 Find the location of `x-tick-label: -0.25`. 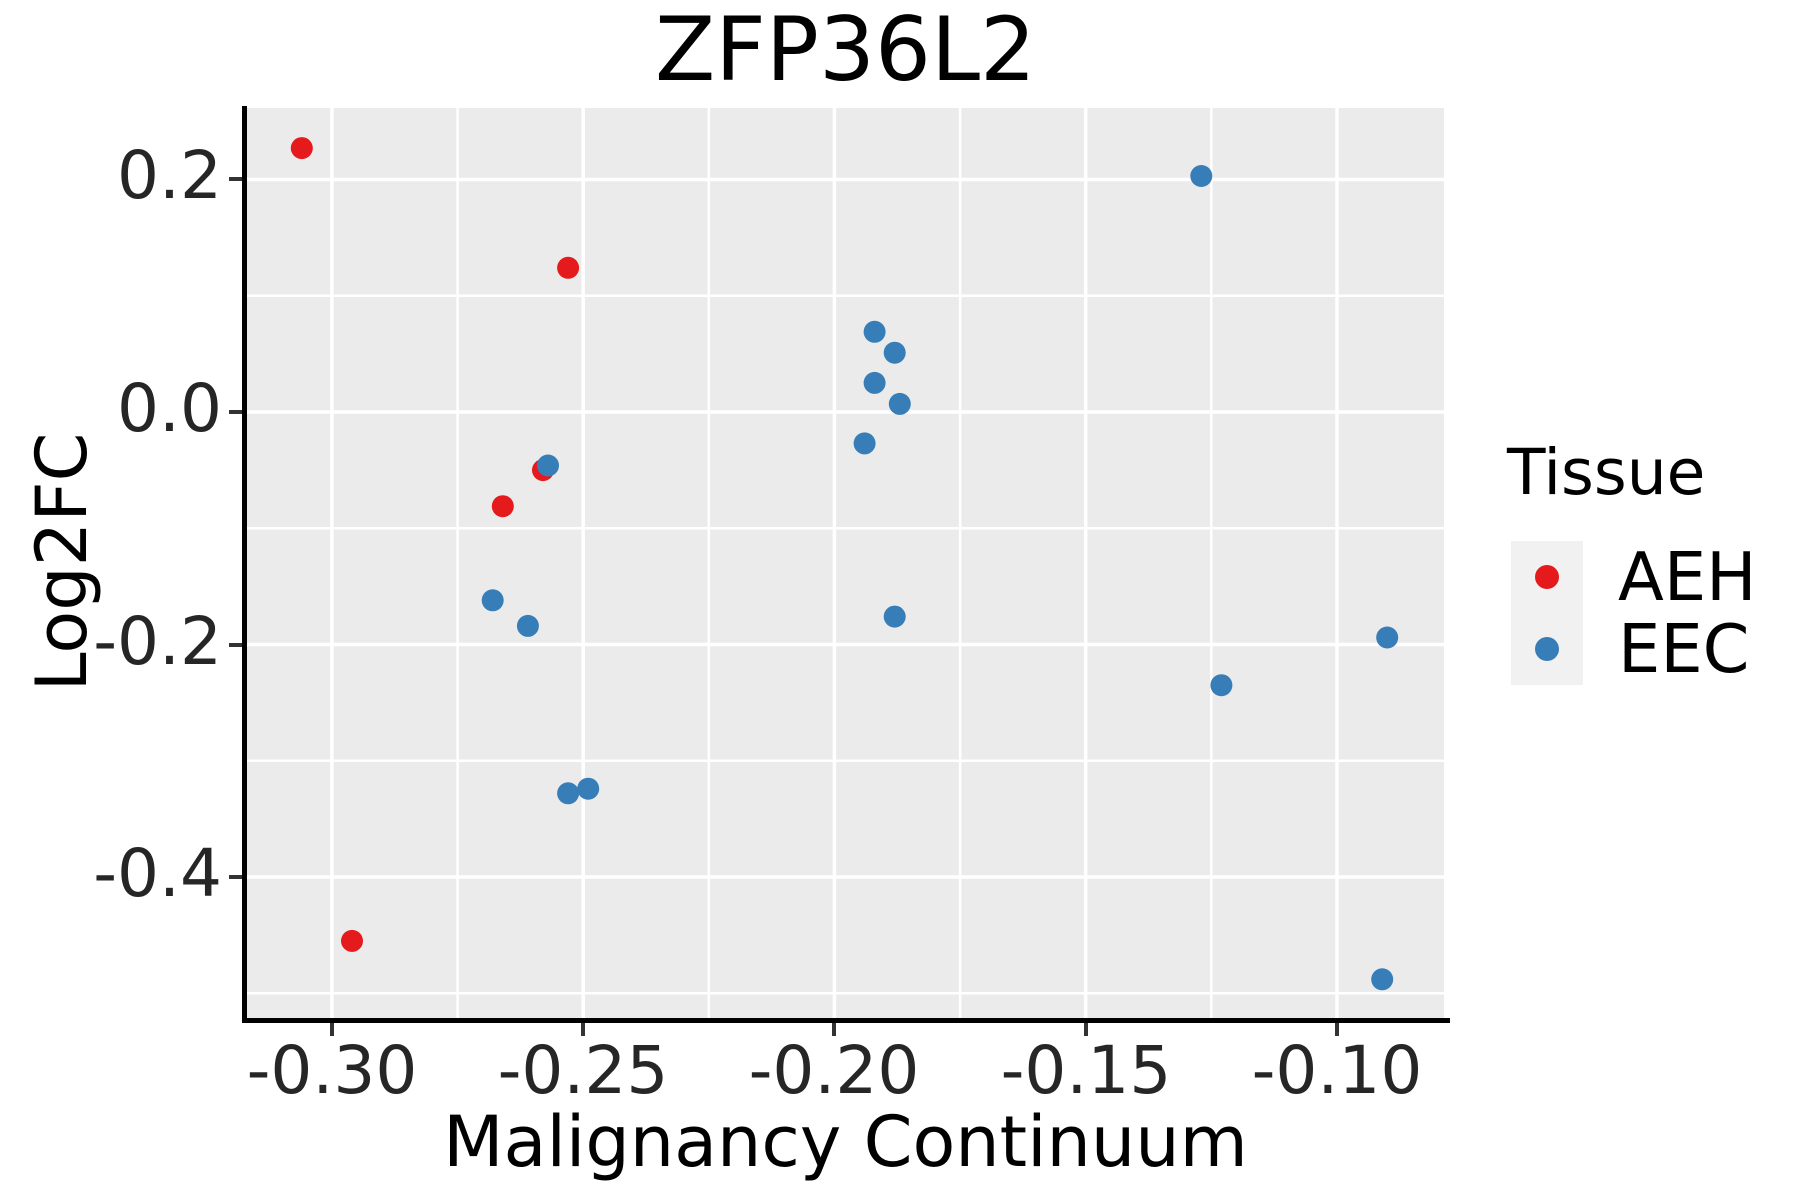

x-tick-label: -0.25 is located at coordinates (583, 1070).